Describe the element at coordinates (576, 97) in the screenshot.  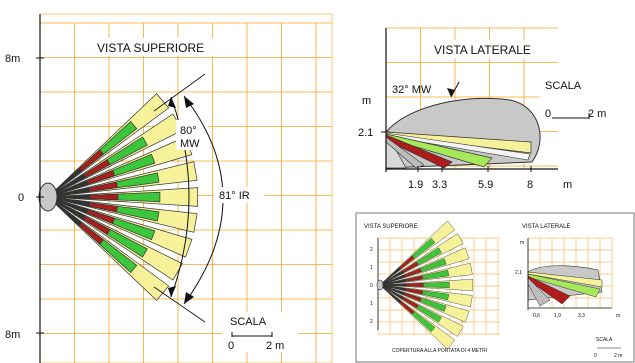
I see `side-scale-background` at that location.